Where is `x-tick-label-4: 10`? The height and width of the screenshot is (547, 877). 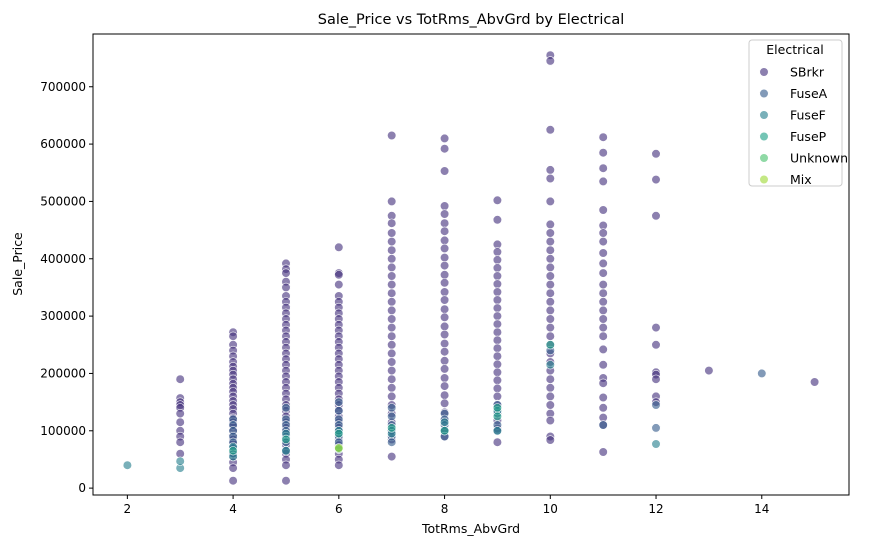
x-tick-label-4: 10 is located at coordinates (550, 509).